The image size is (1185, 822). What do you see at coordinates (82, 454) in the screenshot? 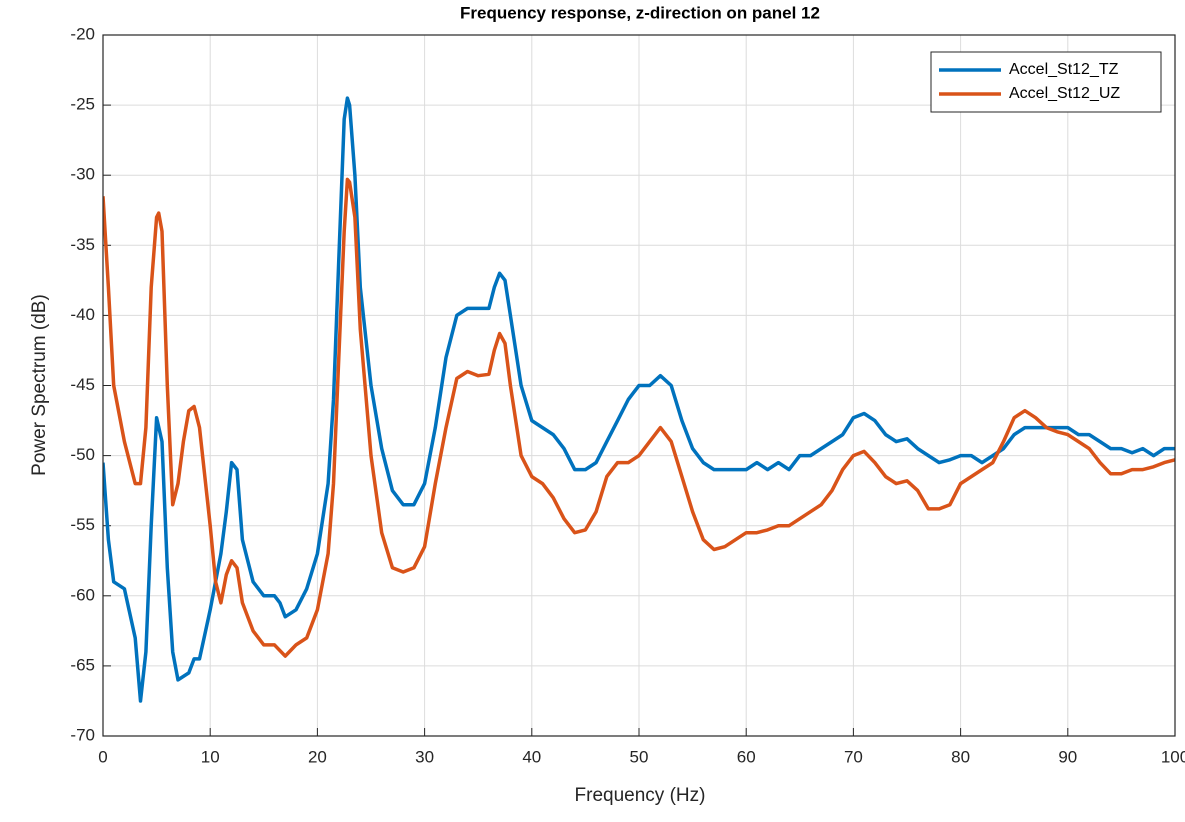
I see `y-tick-label: -50` at bounding box center [82, 454].